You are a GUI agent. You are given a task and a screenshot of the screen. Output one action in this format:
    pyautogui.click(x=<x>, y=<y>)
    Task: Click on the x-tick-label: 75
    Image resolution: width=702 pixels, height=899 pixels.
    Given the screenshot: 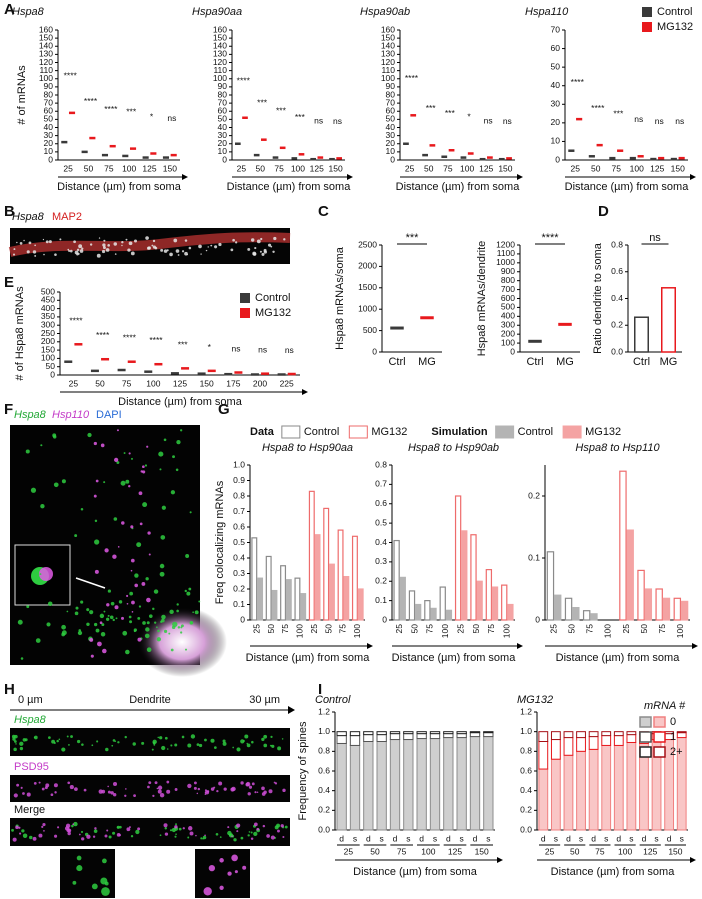 What is the action you would take?
    pyautogui.click(x=491, y=629)
    